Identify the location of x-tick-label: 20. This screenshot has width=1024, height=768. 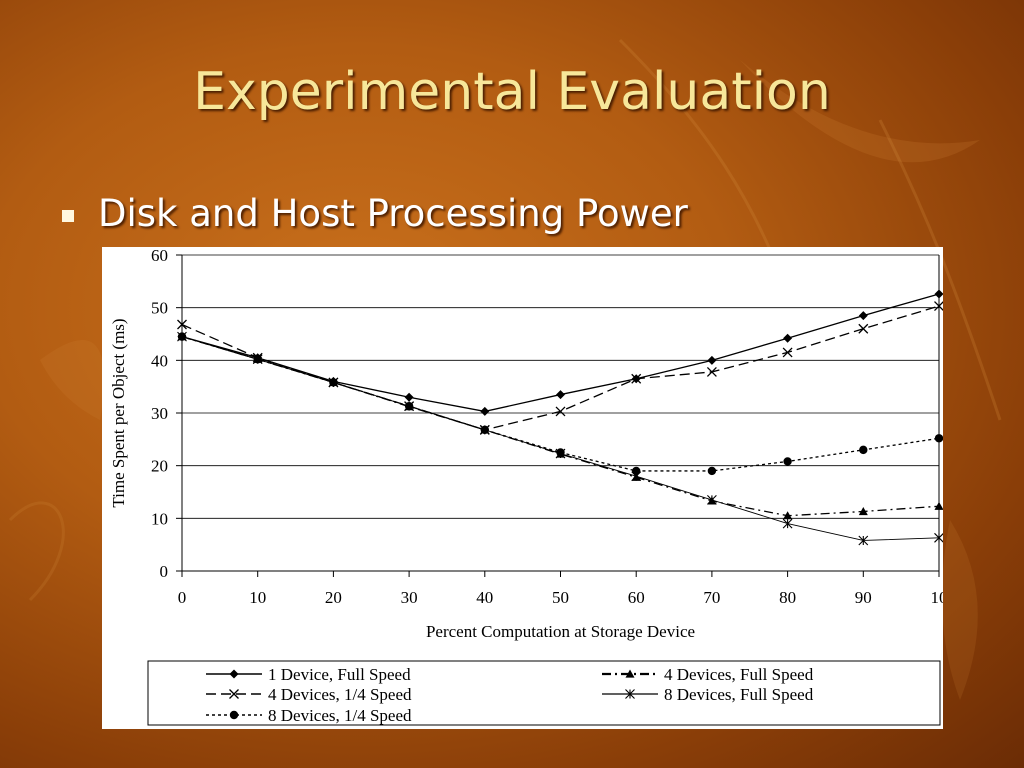
(333, 597).